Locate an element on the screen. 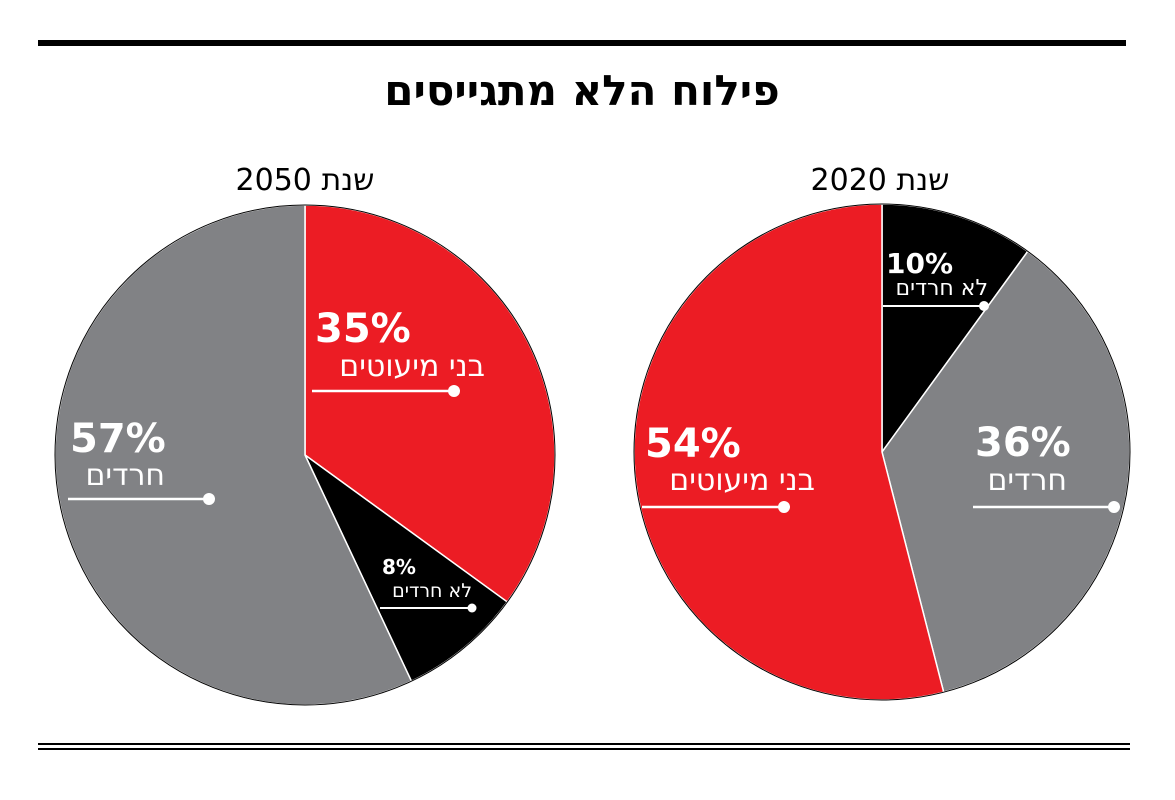 The width and height of the screenshot is (1175, 800). label-2020-nonharedi: 10% לא חרדים is located at coordinates (936, 279).